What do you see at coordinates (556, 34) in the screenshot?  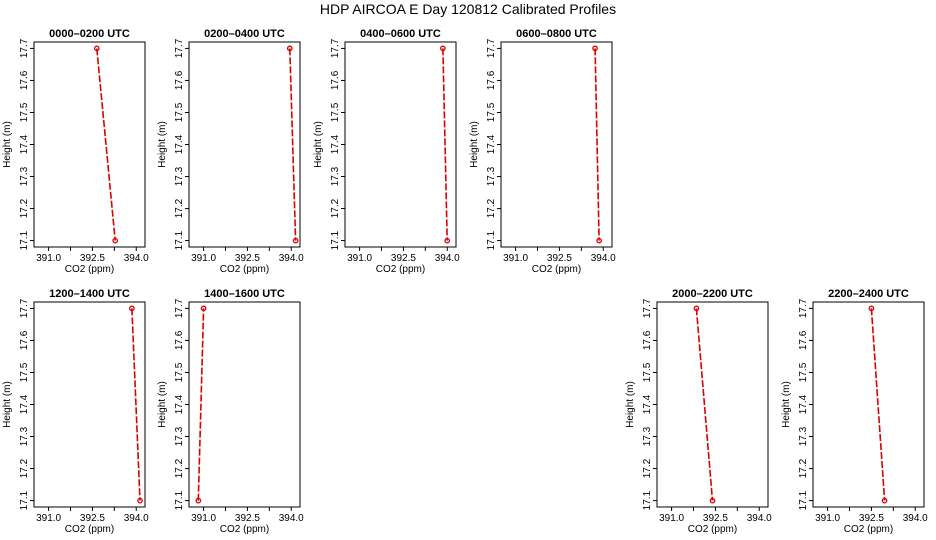 I see `panel-title: 0600–0800 UTC` at bounding box center [556, 34].